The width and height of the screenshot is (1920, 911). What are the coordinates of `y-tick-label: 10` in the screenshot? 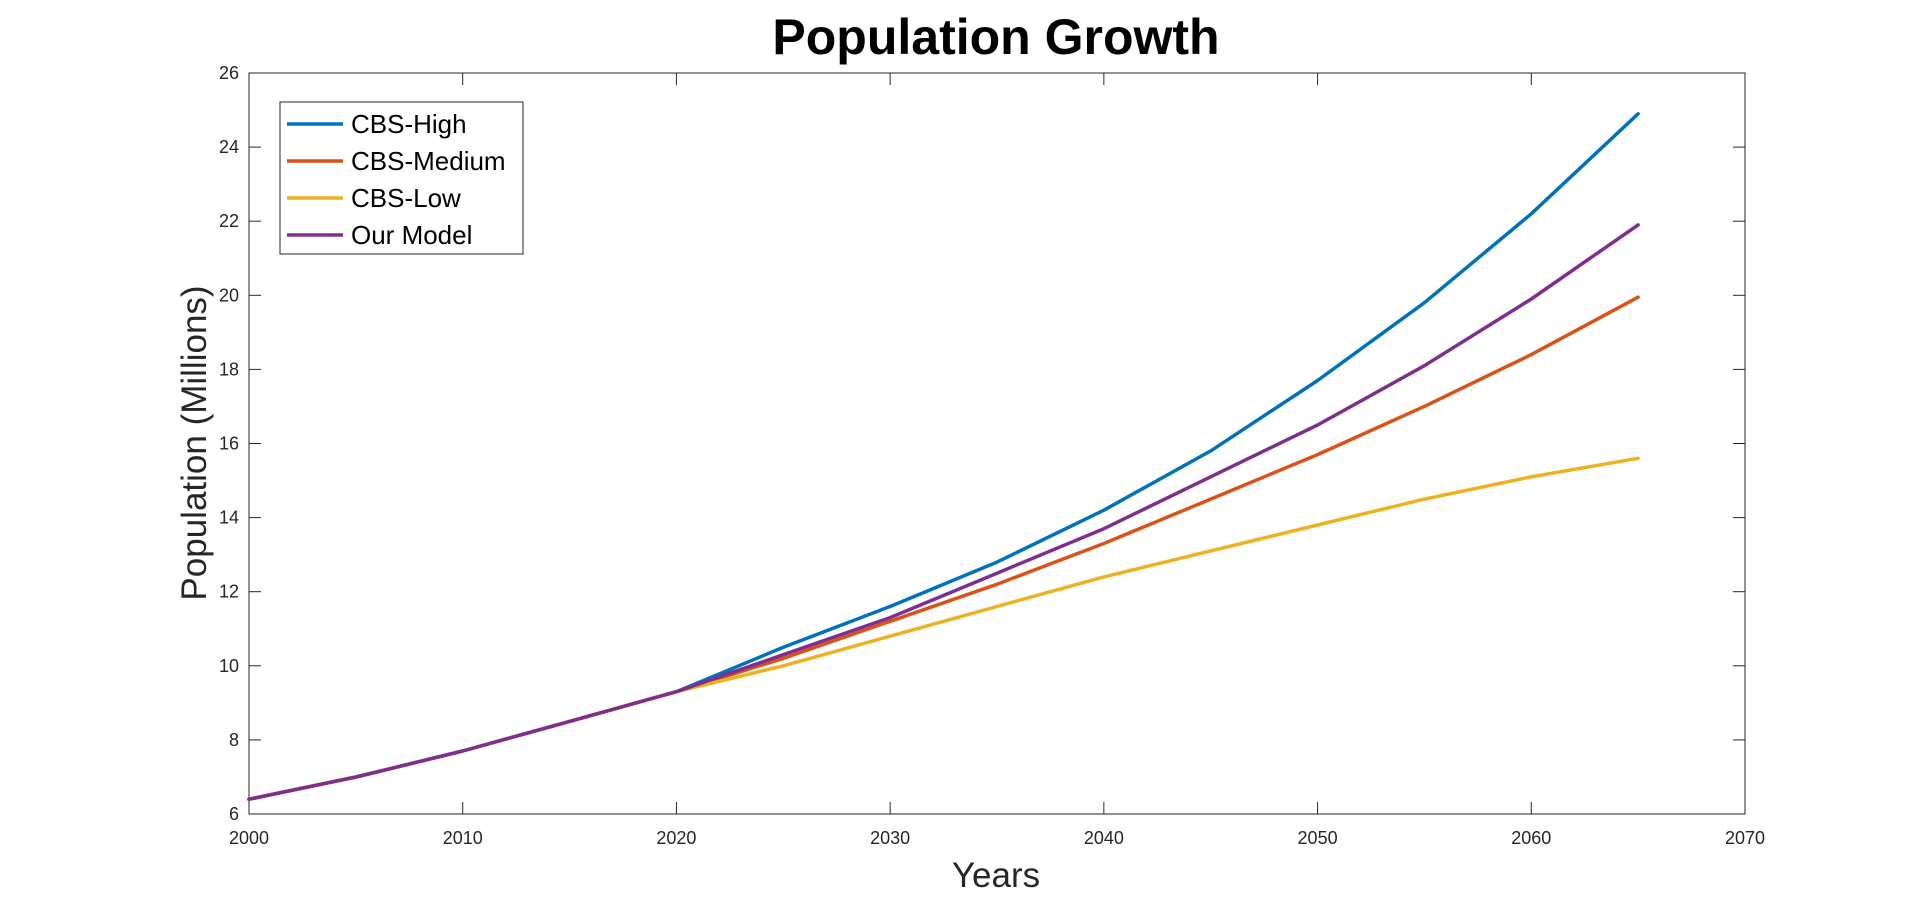 It's located at (229, 666).